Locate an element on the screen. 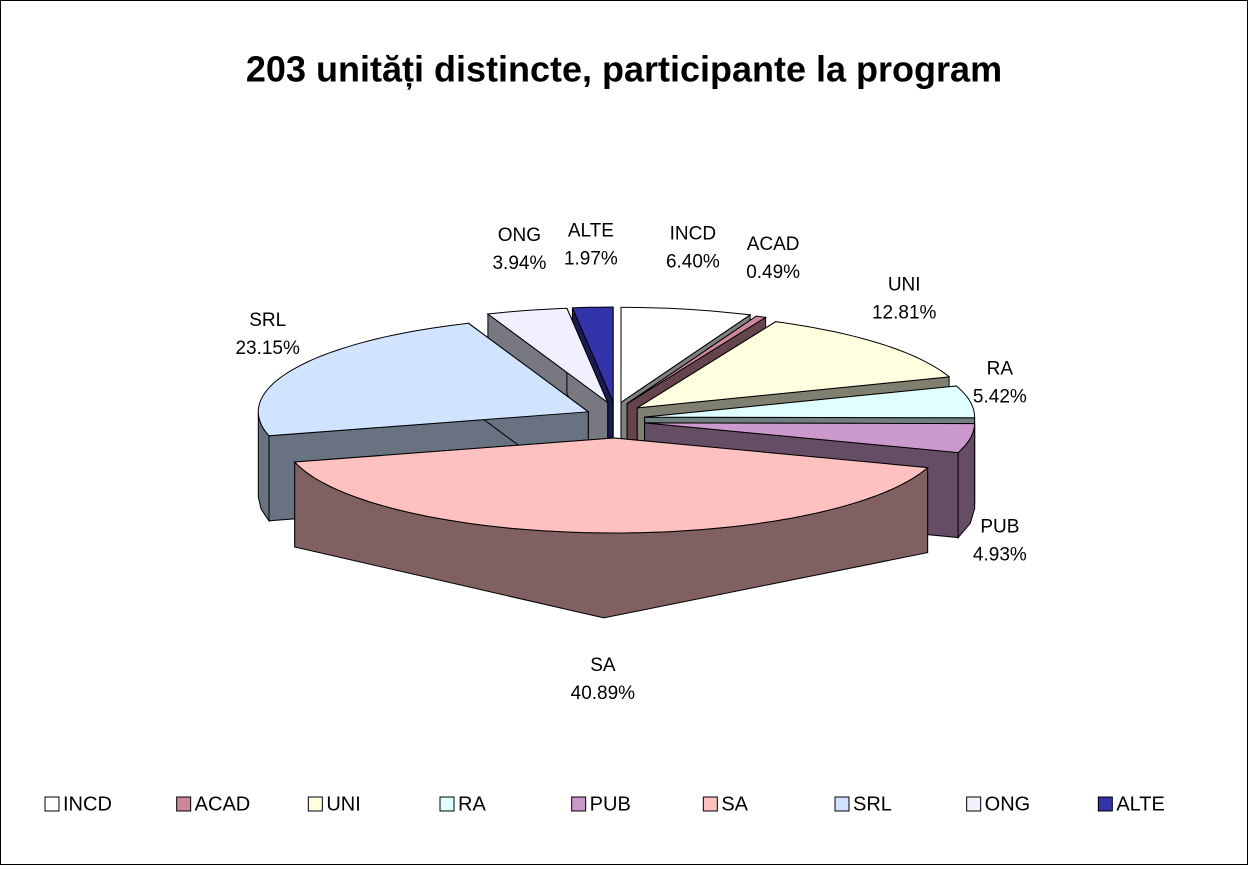 The width and height of the screenshot is (1248, 870). data-label-name: RA is located at coordinates (1000, 368).